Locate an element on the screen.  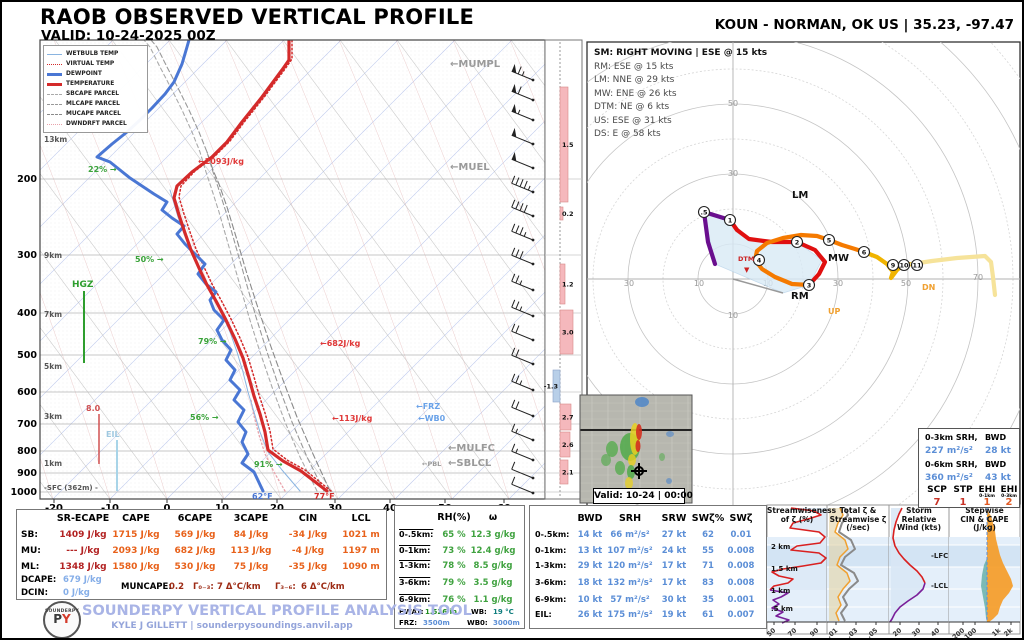
kin-cell: 19 kt is located at coordinates (674, 615).